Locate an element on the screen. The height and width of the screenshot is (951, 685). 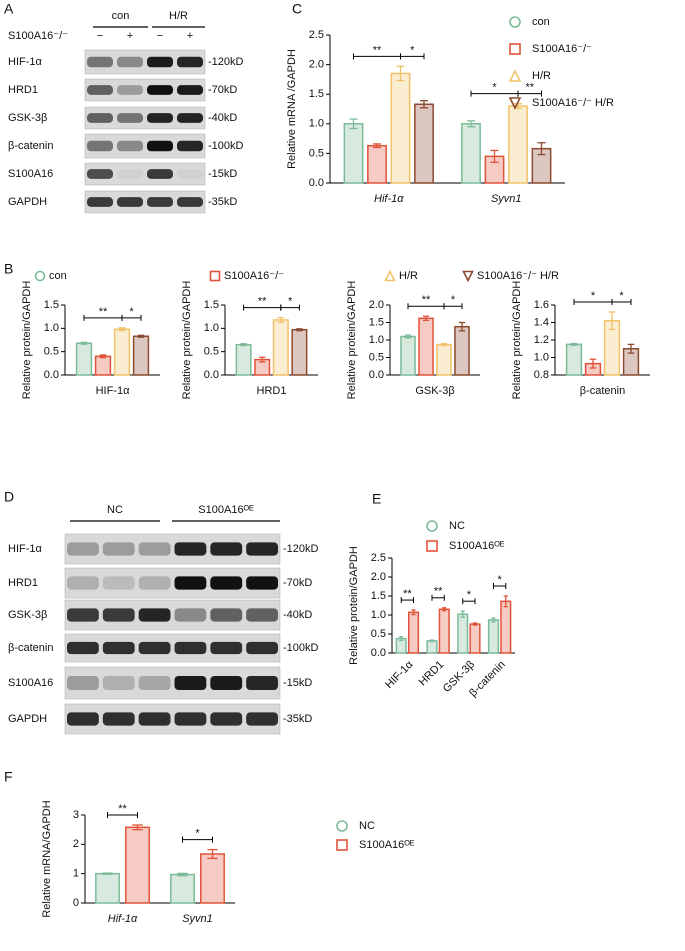
panel-label: C is located at coordinates (297, 9).